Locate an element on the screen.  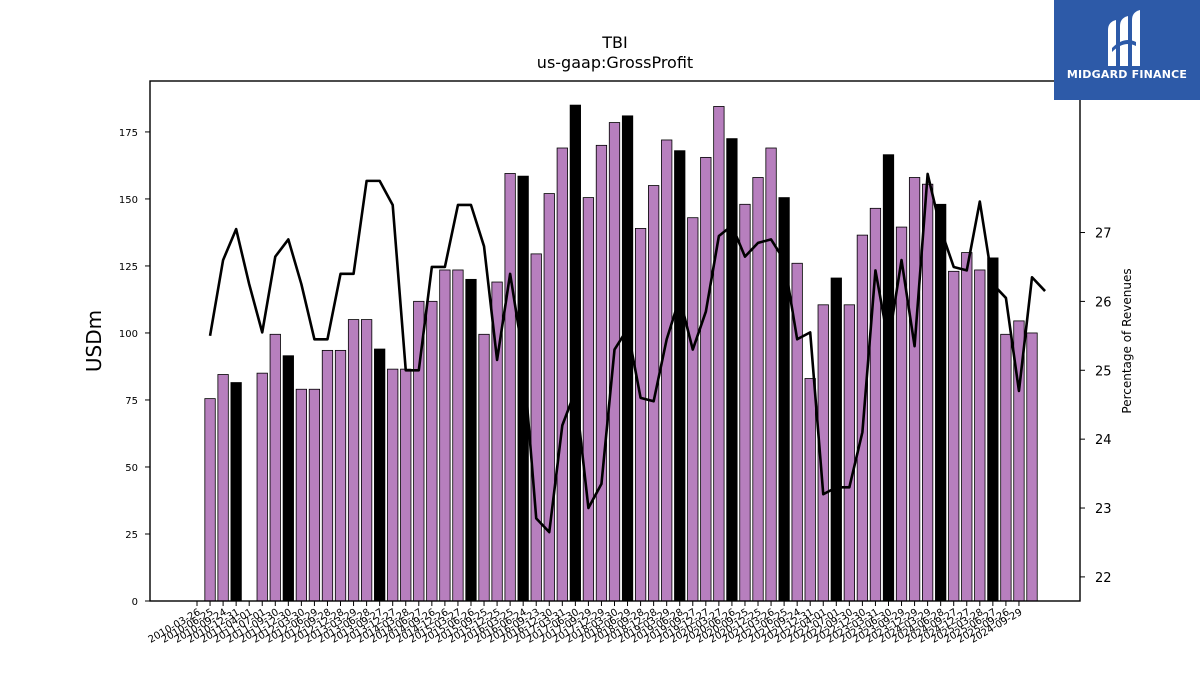
y-axis-label: USDm is located at coordinates (94, 341).